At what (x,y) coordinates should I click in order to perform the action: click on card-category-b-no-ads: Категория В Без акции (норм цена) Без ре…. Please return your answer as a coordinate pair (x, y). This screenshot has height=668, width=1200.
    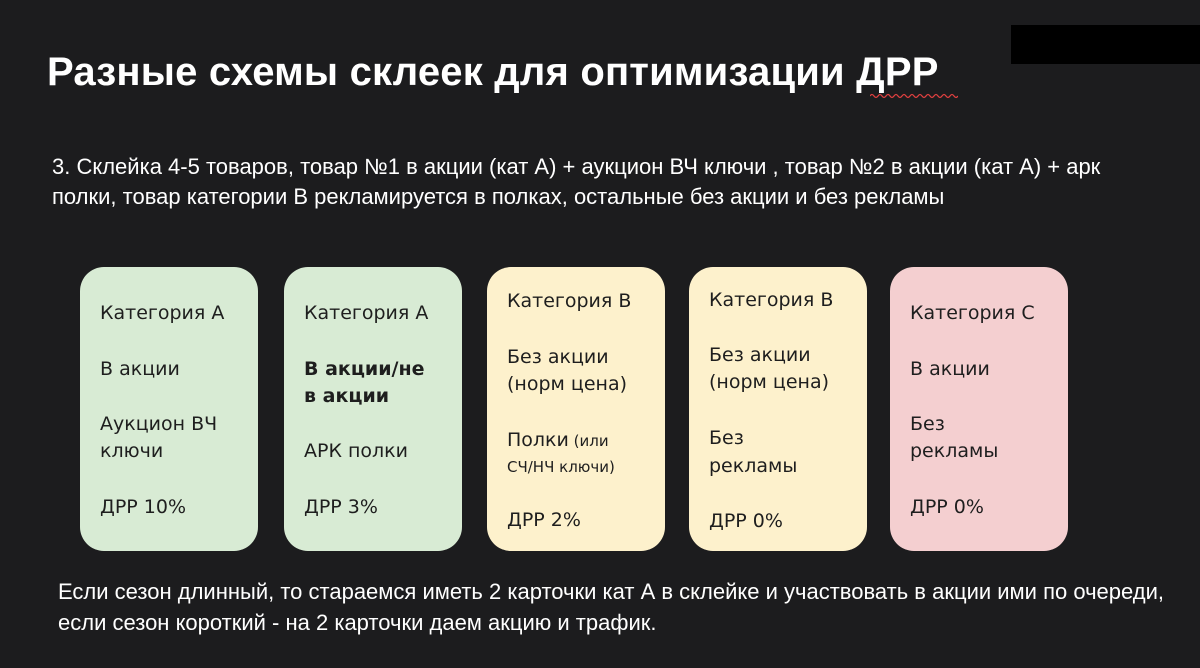
    Looking at the image, I should click on (778, 409).